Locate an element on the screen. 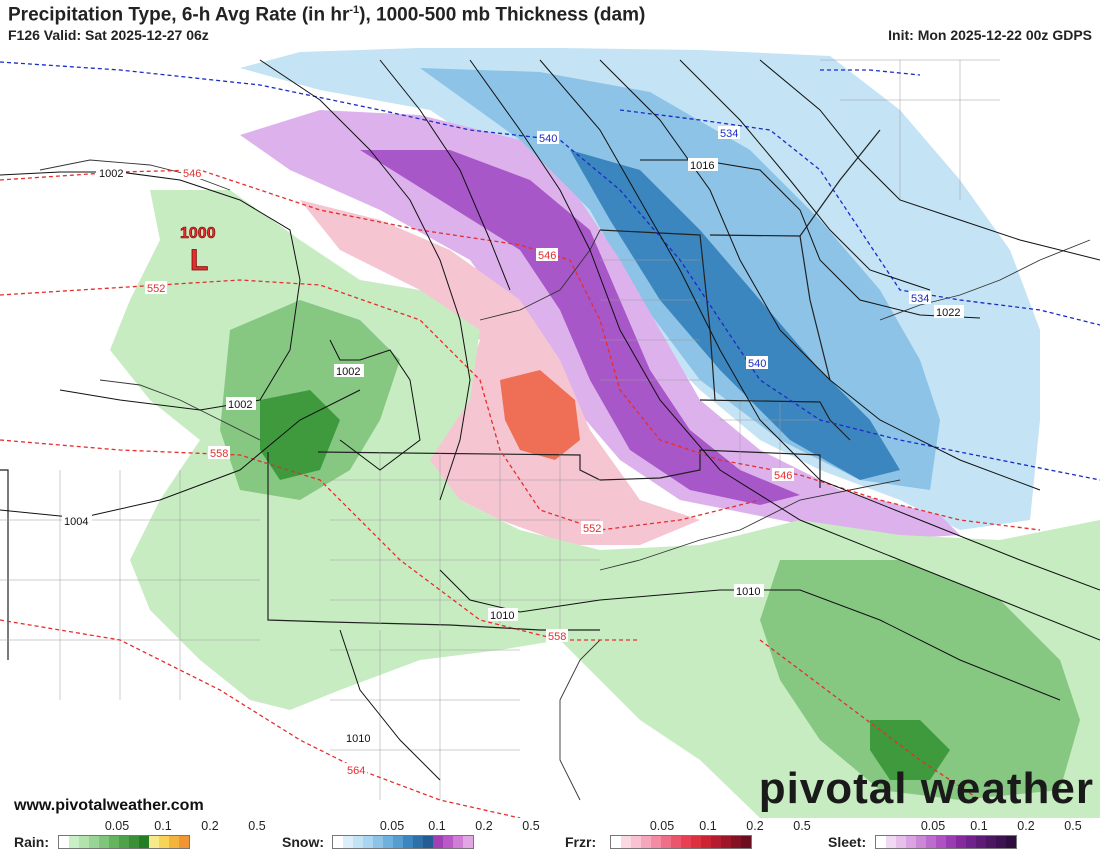 The height and width of the screenshot is (850, 1100). frzr-area-light is located at coordinates (500, 372).